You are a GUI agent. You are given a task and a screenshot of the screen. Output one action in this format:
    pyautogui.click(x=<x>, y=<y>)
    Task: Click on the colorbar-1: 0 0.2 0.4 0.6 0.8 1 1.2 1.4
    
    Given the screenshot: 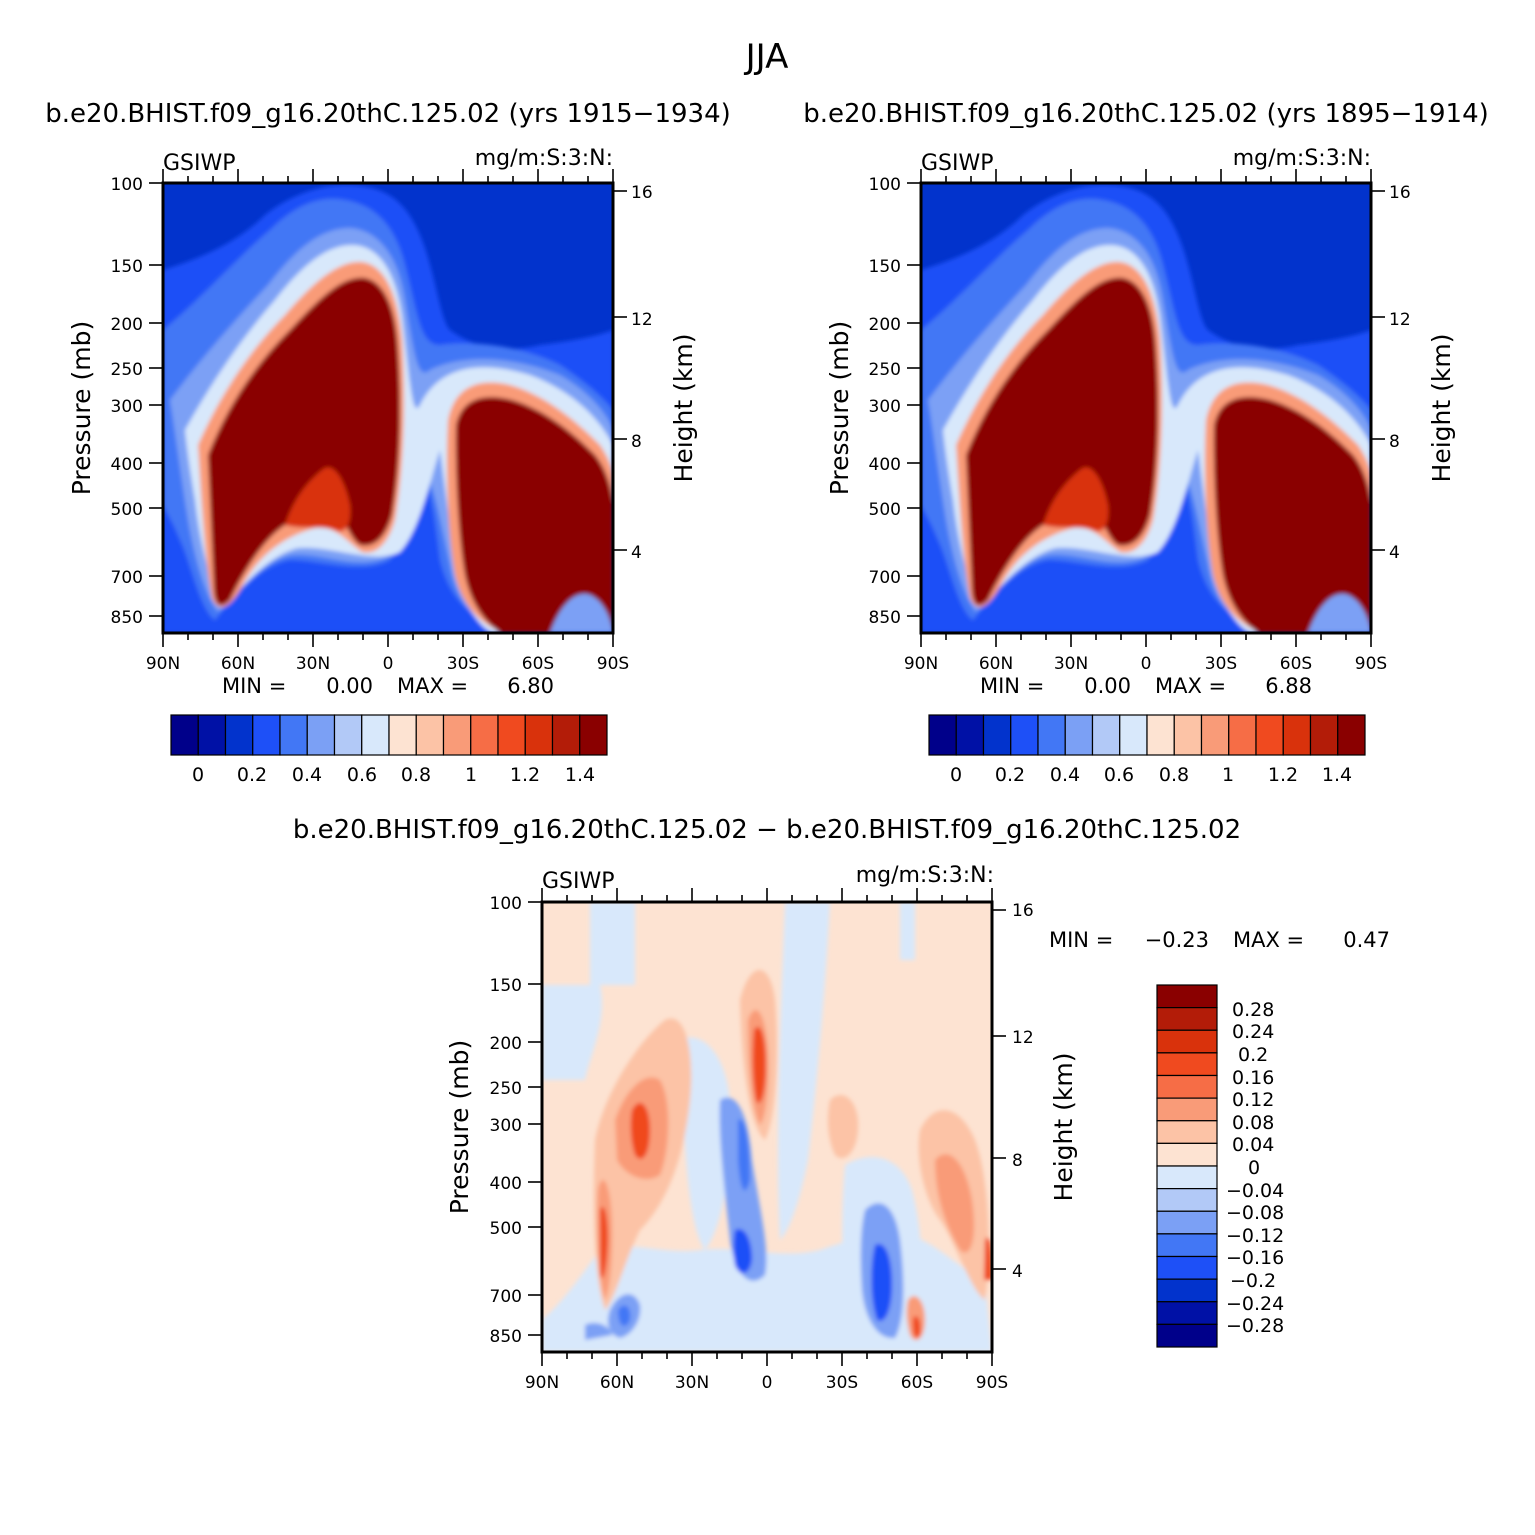 What is the action you would take?
    pyautogui.click(x=389, y=750)
    